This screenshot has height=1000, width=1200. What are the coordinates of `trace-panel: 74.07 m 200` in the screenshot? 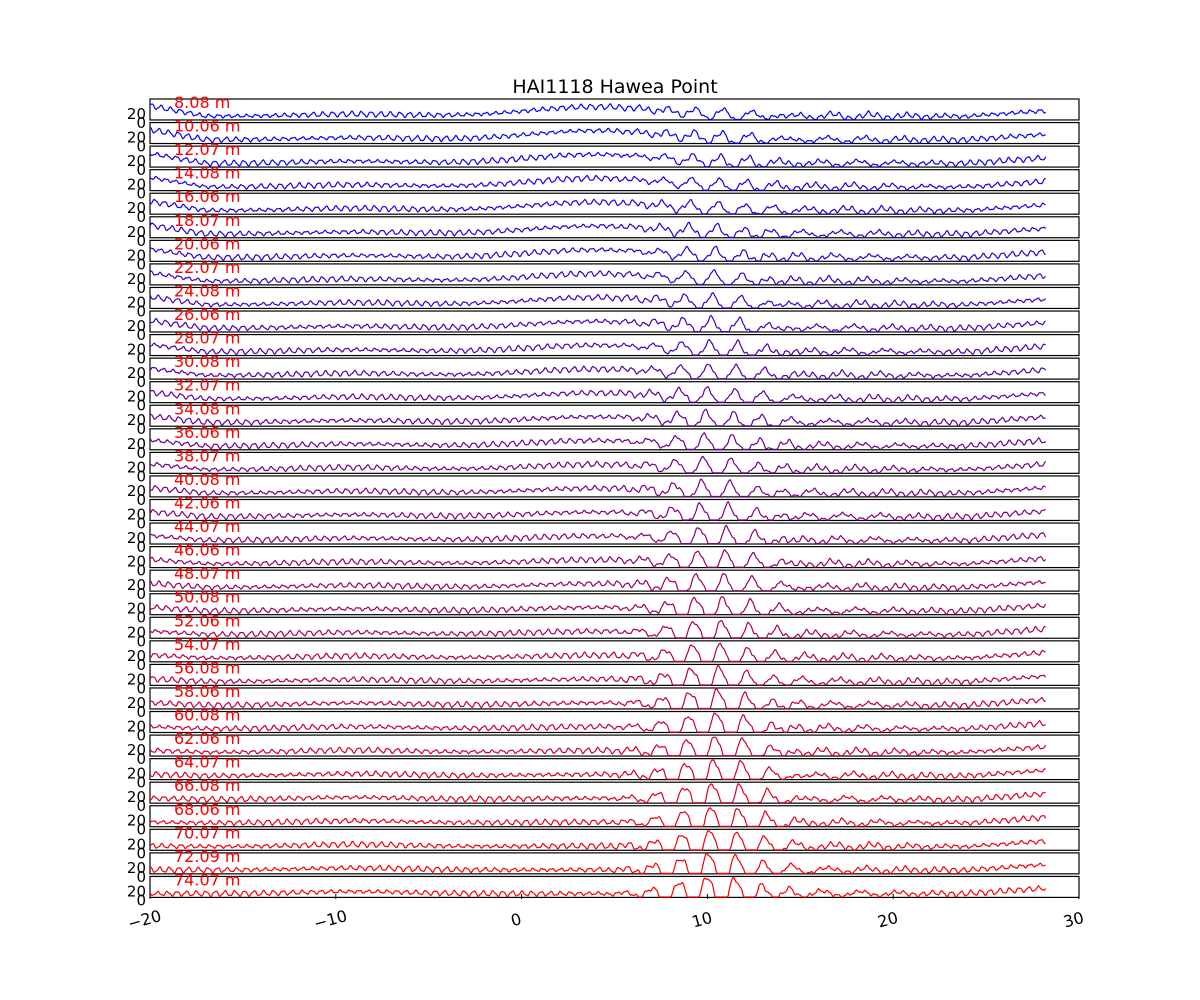 It's located at (603, 889).